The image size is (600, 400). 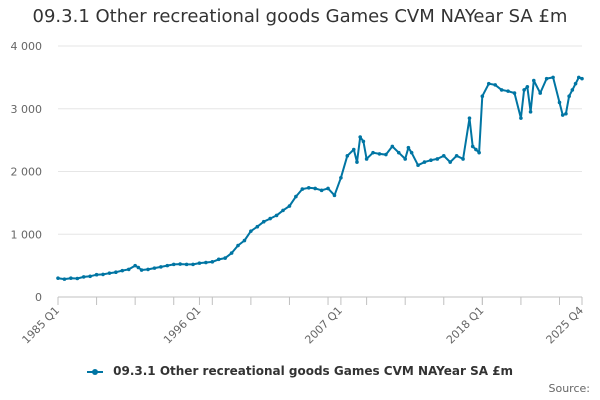 What do you see at coordinates (94, 372) in the screenshot?
I see `legend-line-marker-icon` at bounding box center [94, 372].